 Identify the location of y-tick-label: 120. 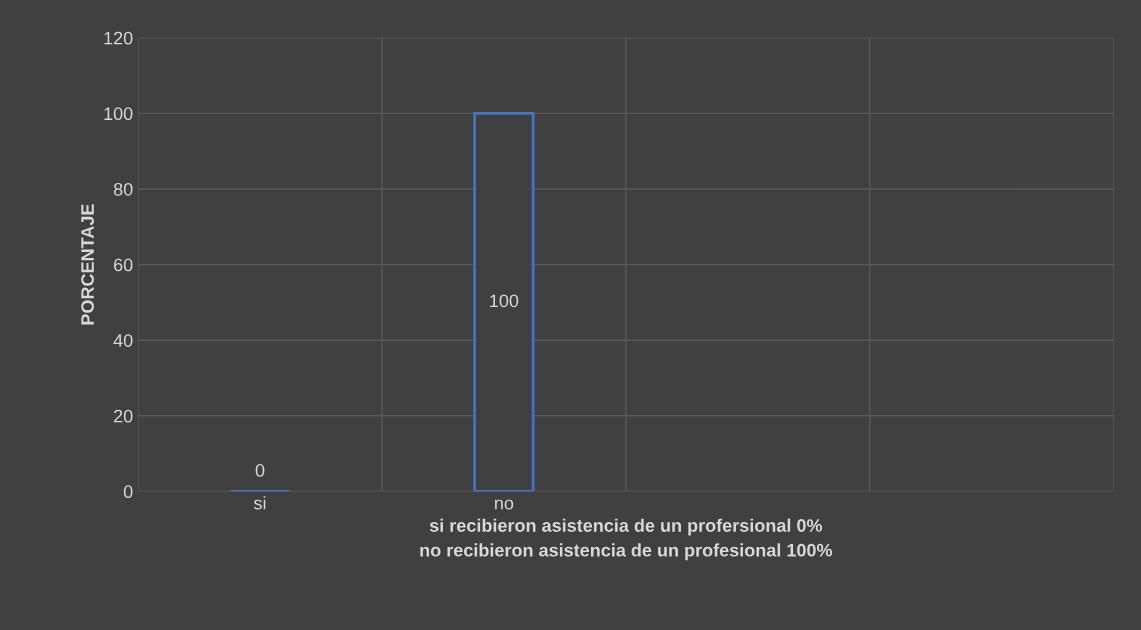
(118, 38).